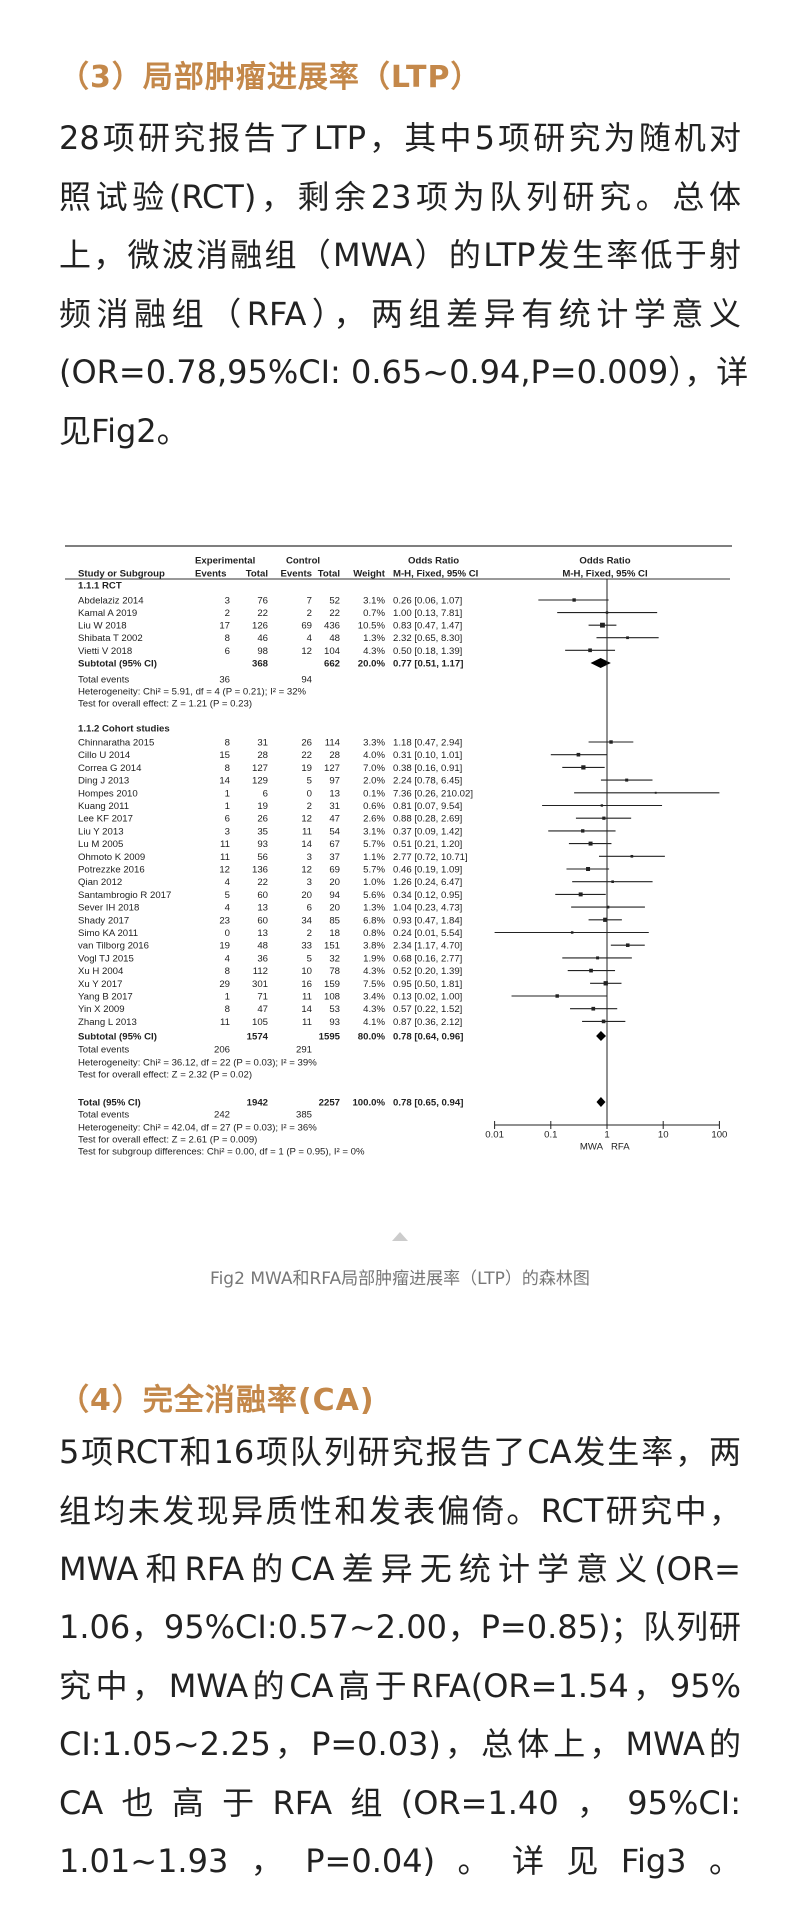 The height and width of the screenshot is (1928, 800). What do you see at coordinates (374, 806) in the screenshot?
I see `weight: 0.6%` at bounding box center [374, 806].